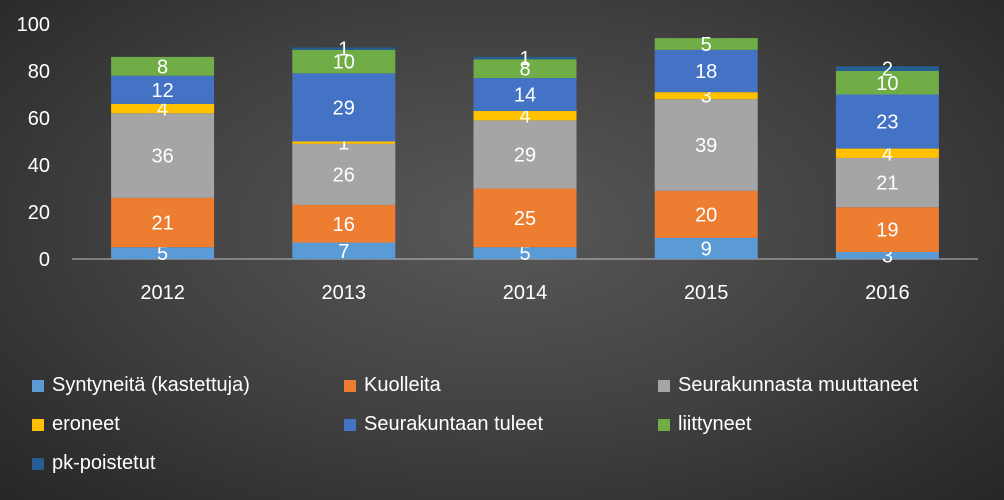  Describe the element at coordinates (162, 293) in the screenshot. I see `x-tick-label: 2012` at that location.